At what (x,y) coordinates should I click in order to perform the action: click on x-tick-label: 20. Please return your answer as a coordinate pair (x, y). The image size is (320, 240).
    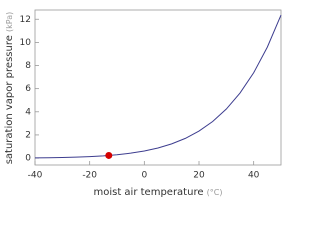
    Looking at the image, I should click on (199, 176).